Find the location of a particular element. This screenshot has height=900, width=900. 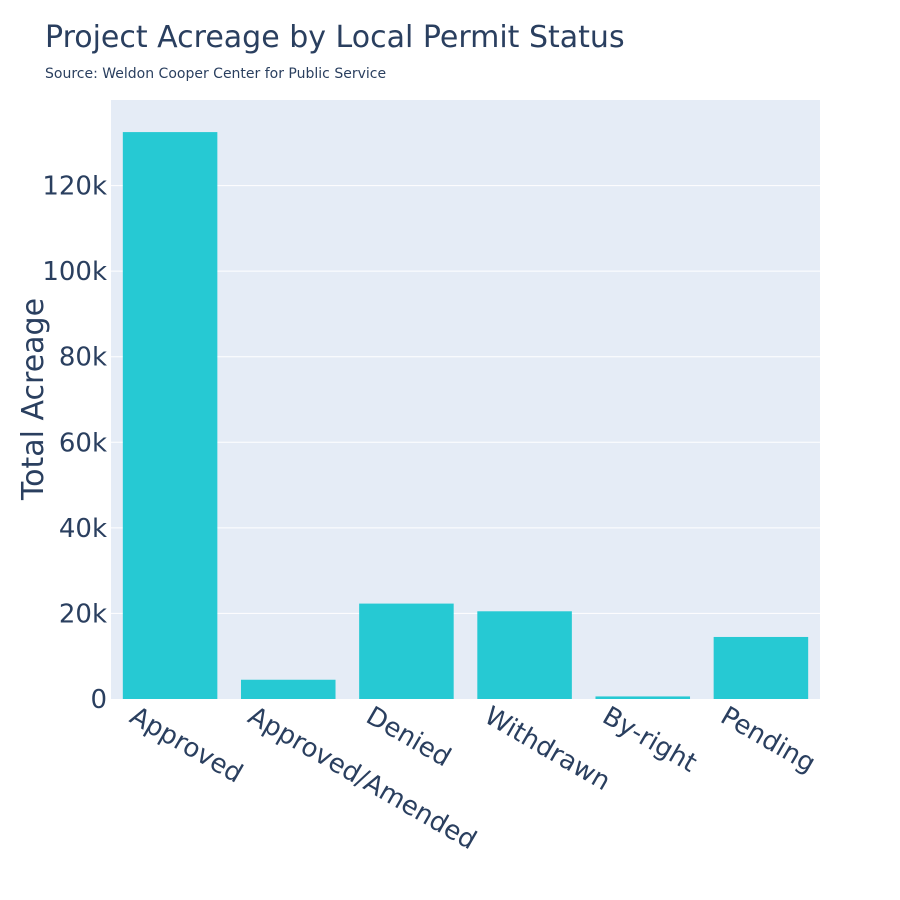

y-tick-label: 120k is located at coordinates (74, 187).